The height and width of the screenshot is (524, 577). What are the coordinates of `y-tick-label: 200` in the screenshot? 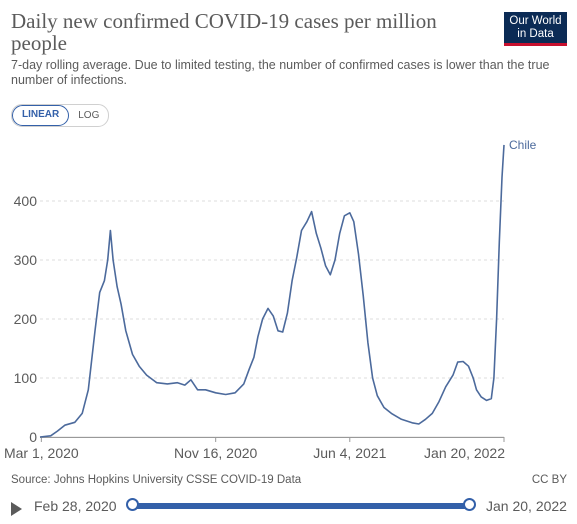 It's located at (26, 319).